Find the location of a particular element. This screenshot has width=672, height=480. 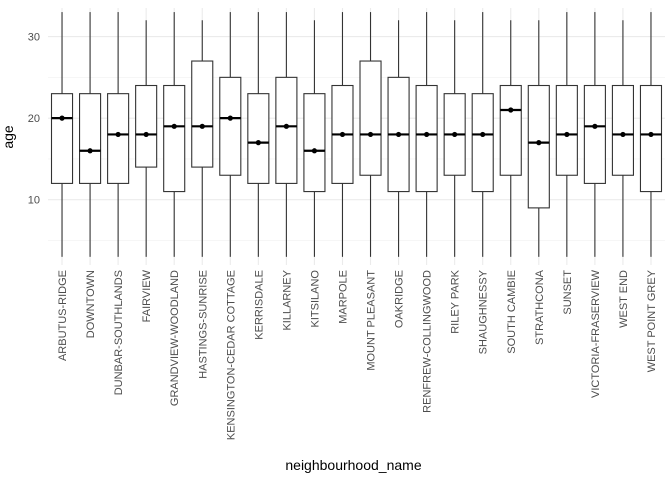

box-west-point-grey is located at coordinates (651, 134).